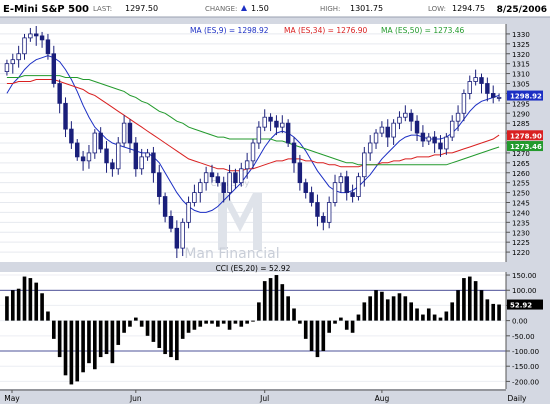 This screenshot has width=550, height=404. I want to click on price-tick-label: 1240, so click(521, 213).